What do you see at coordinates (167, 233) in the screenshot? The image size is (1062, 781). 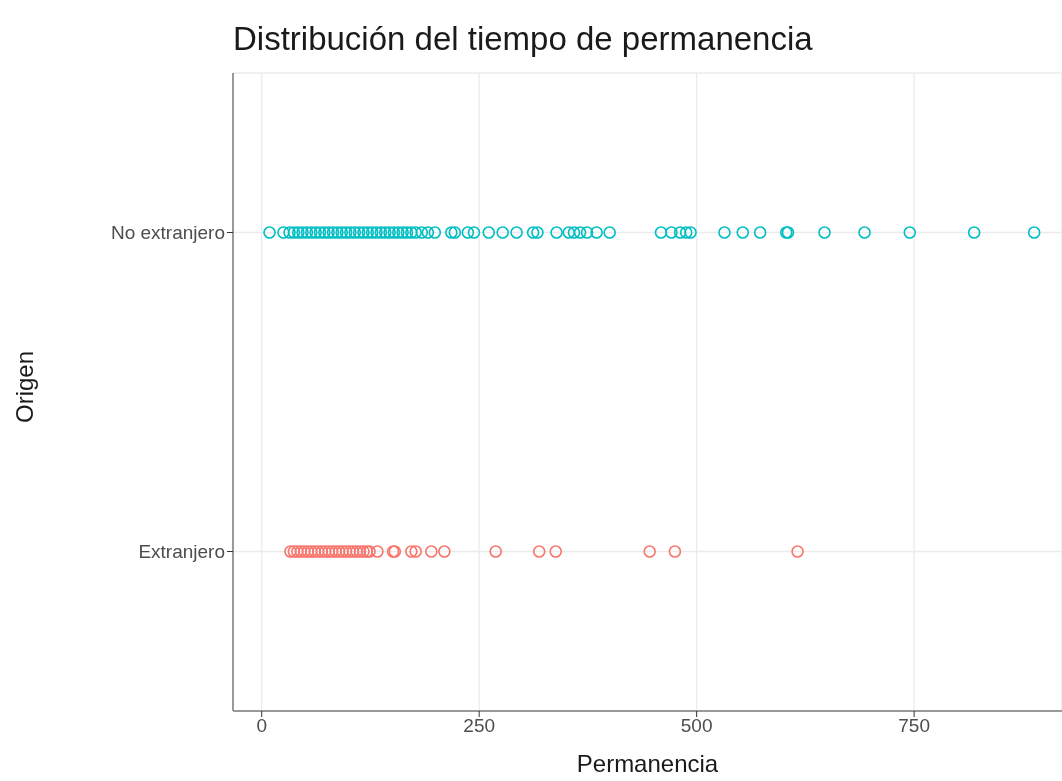 I see `y-tick-label: No extranjero` at bounding box center [167, 233].